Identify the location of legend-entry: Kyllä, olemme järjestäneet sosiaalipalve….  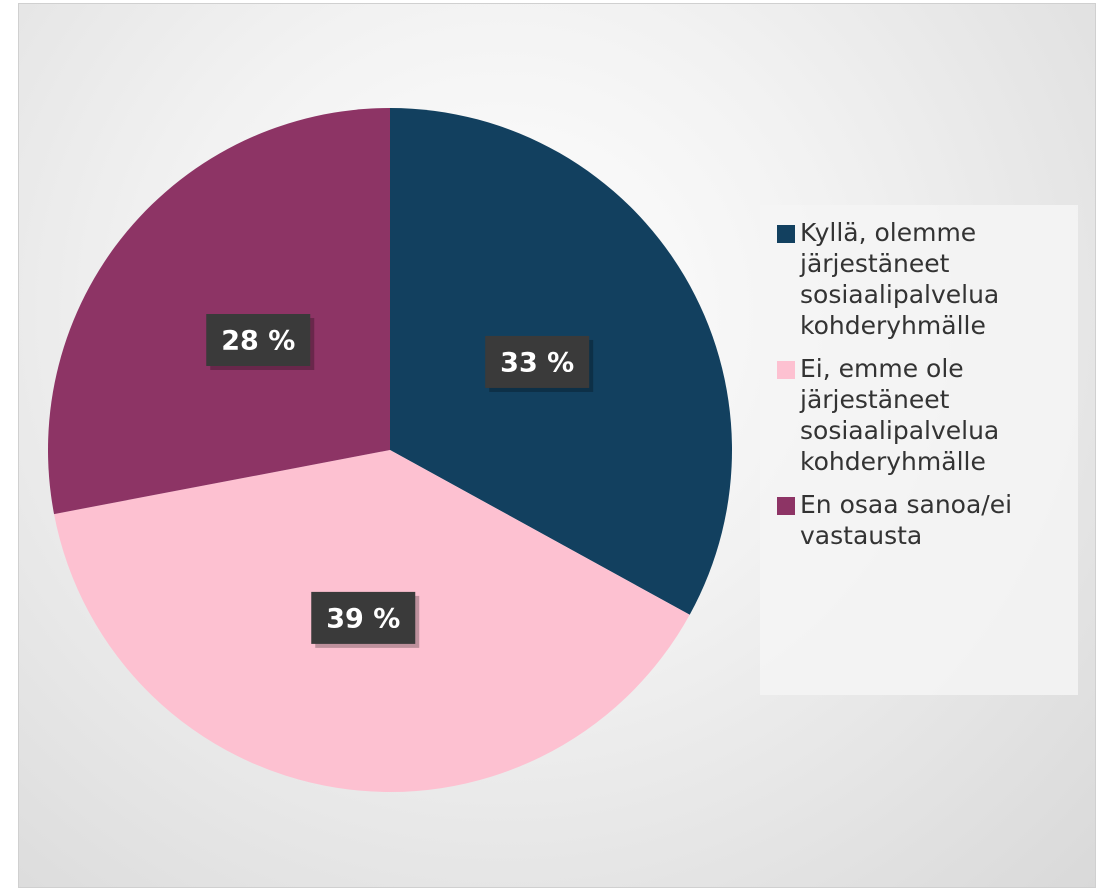
(915, 279).